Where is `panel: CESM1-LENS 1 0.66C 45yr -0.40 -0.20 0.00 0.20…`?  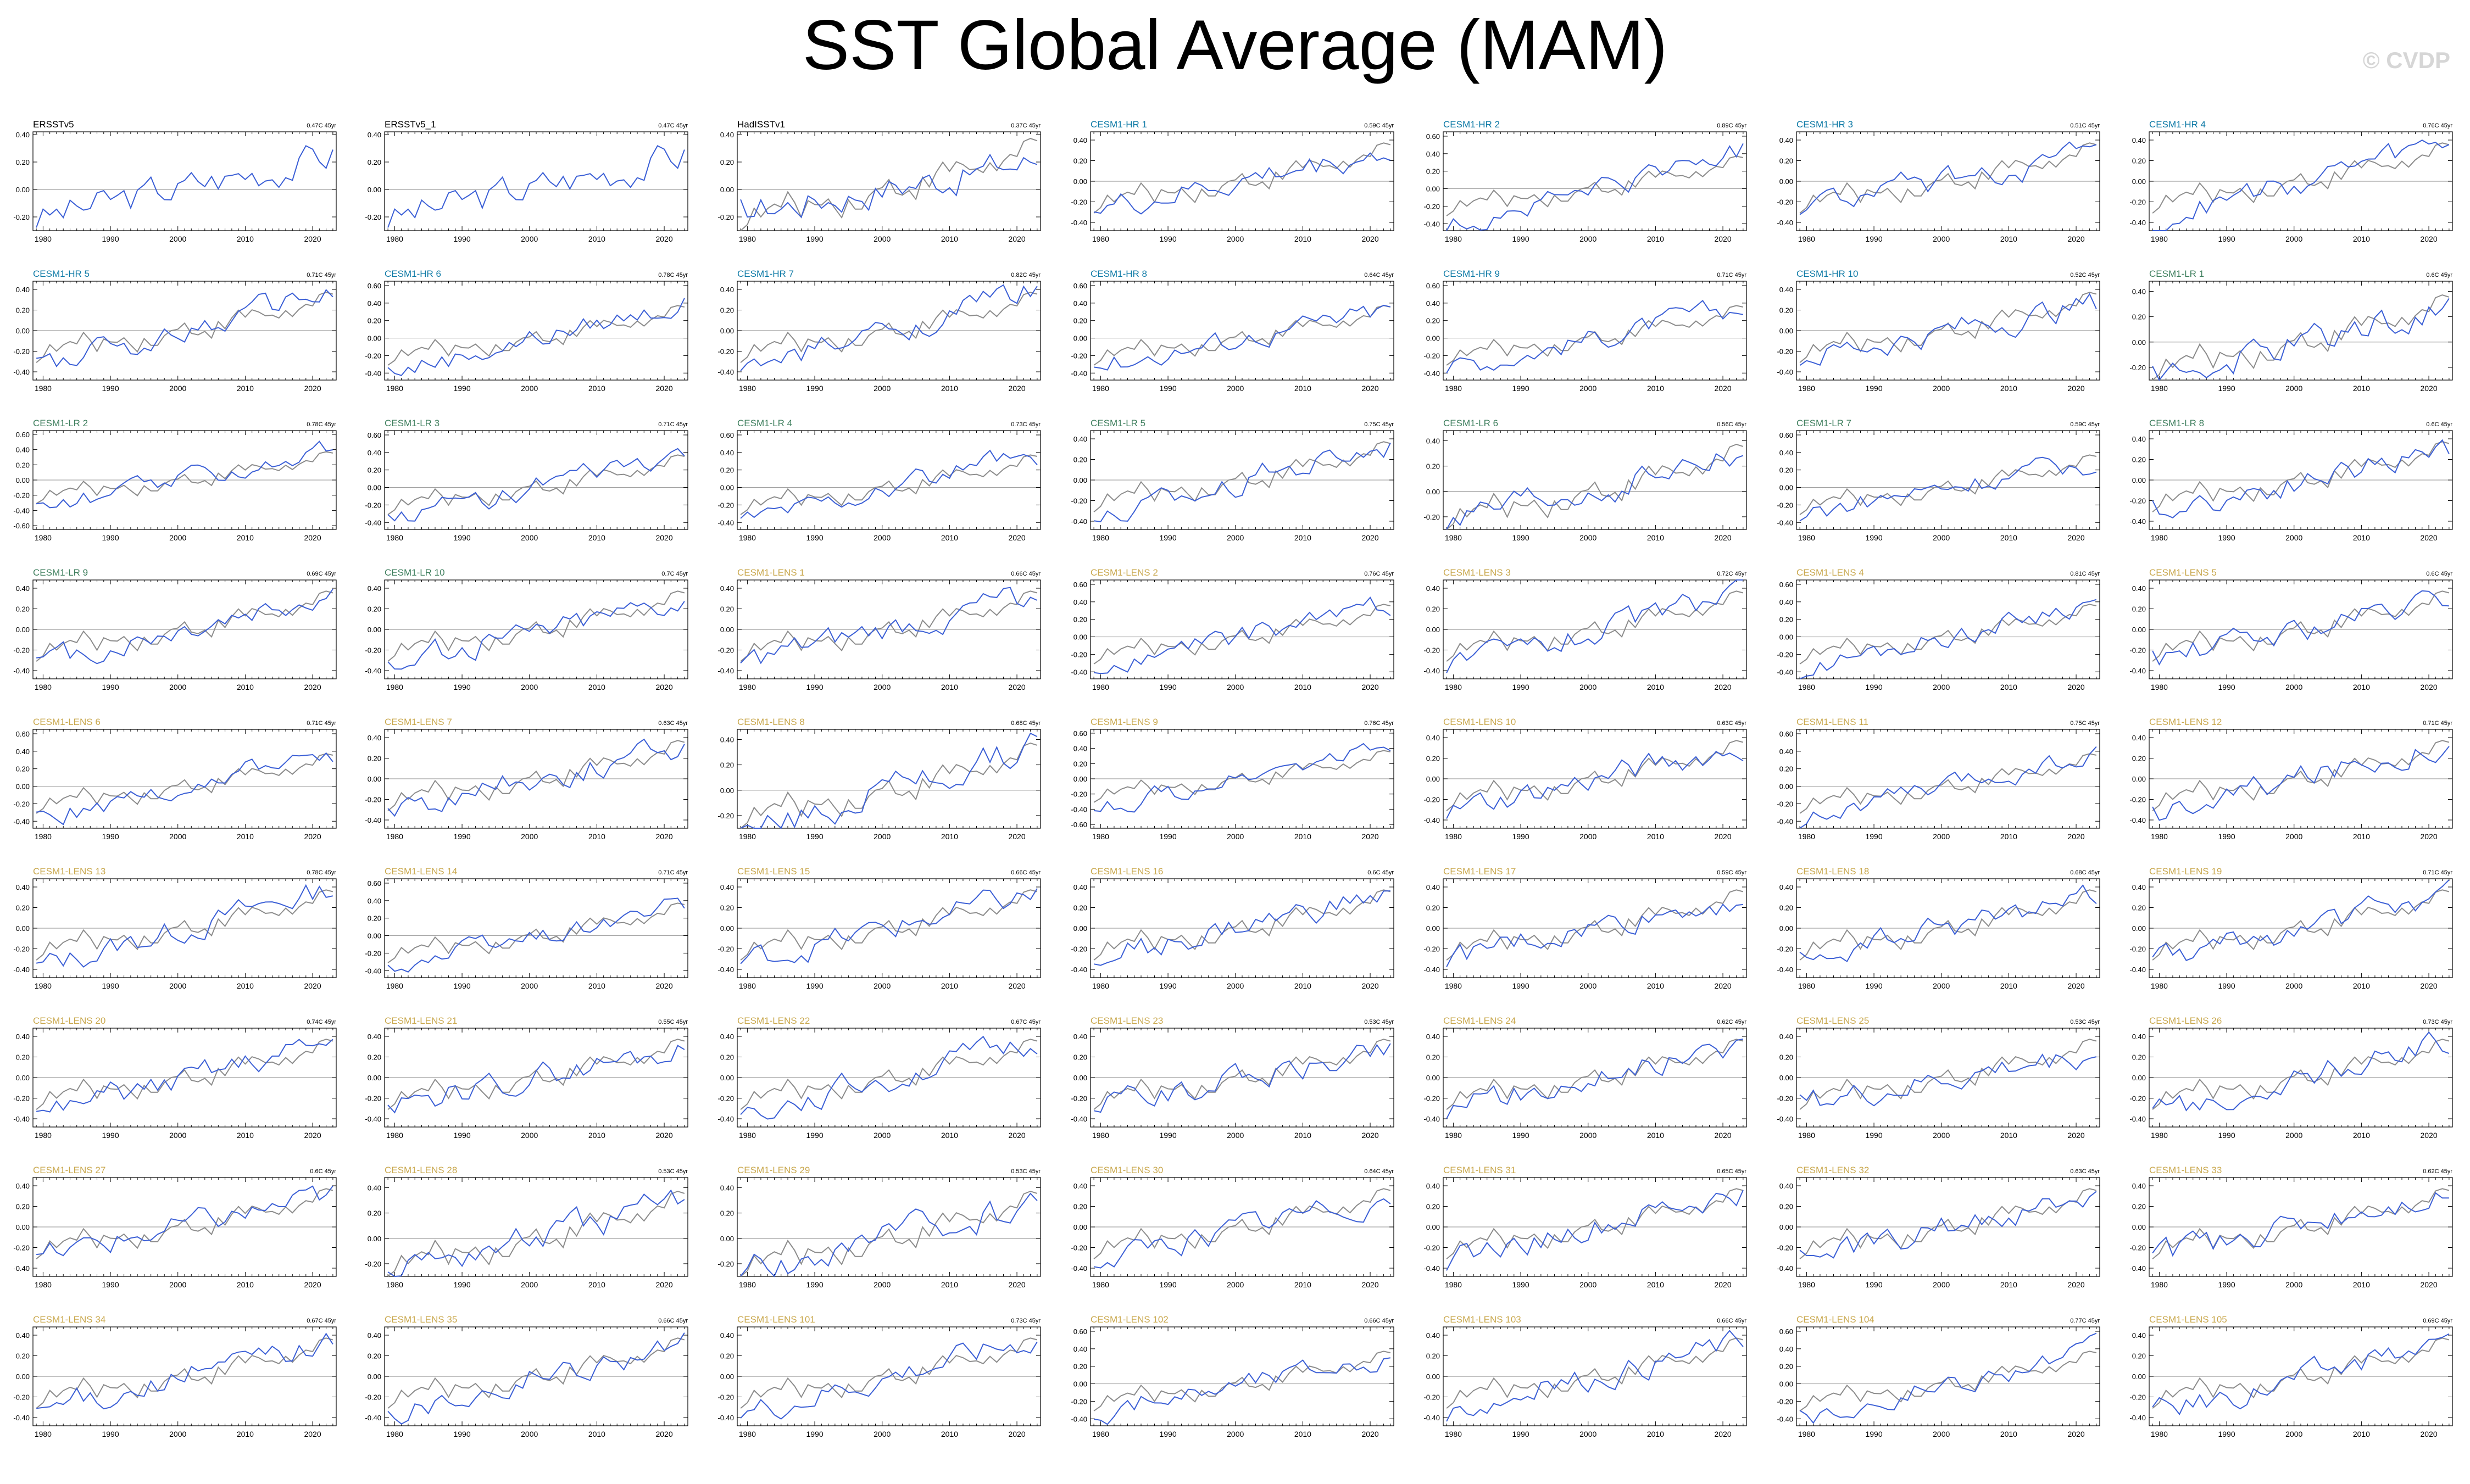 panel: CESM1-LENS 1 0.66C 45yr -0.40 -0.20 0.00 0.20… is located at coordinates (879, 629).